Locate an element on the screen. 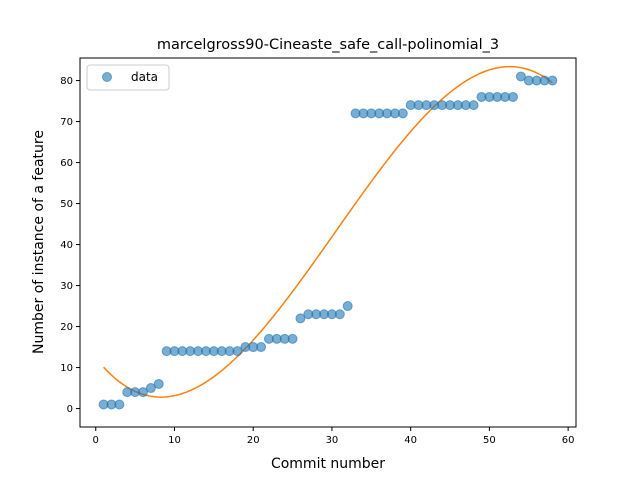 Image resolution: width=640 pixels, height=480 pixels. x-tick-label: 40 is located at coordinates (410, 440).